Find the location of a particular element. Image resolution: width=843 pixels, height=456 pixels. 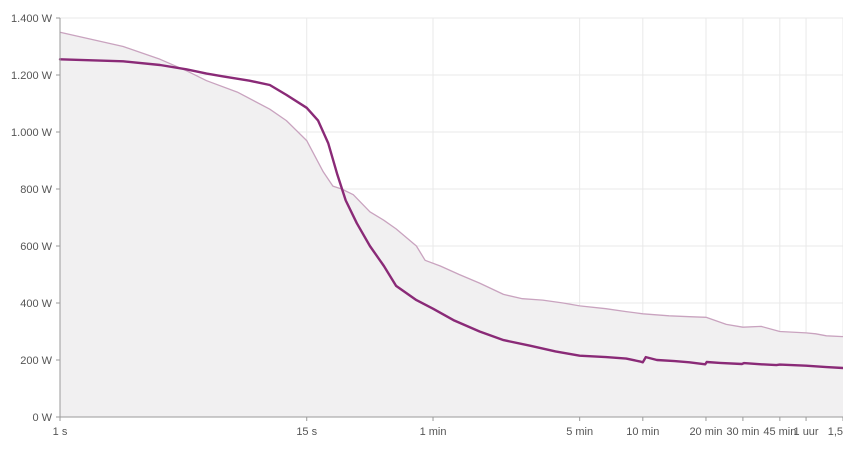

x-tick-label: 1 uur is located at coordinates (806, 432).